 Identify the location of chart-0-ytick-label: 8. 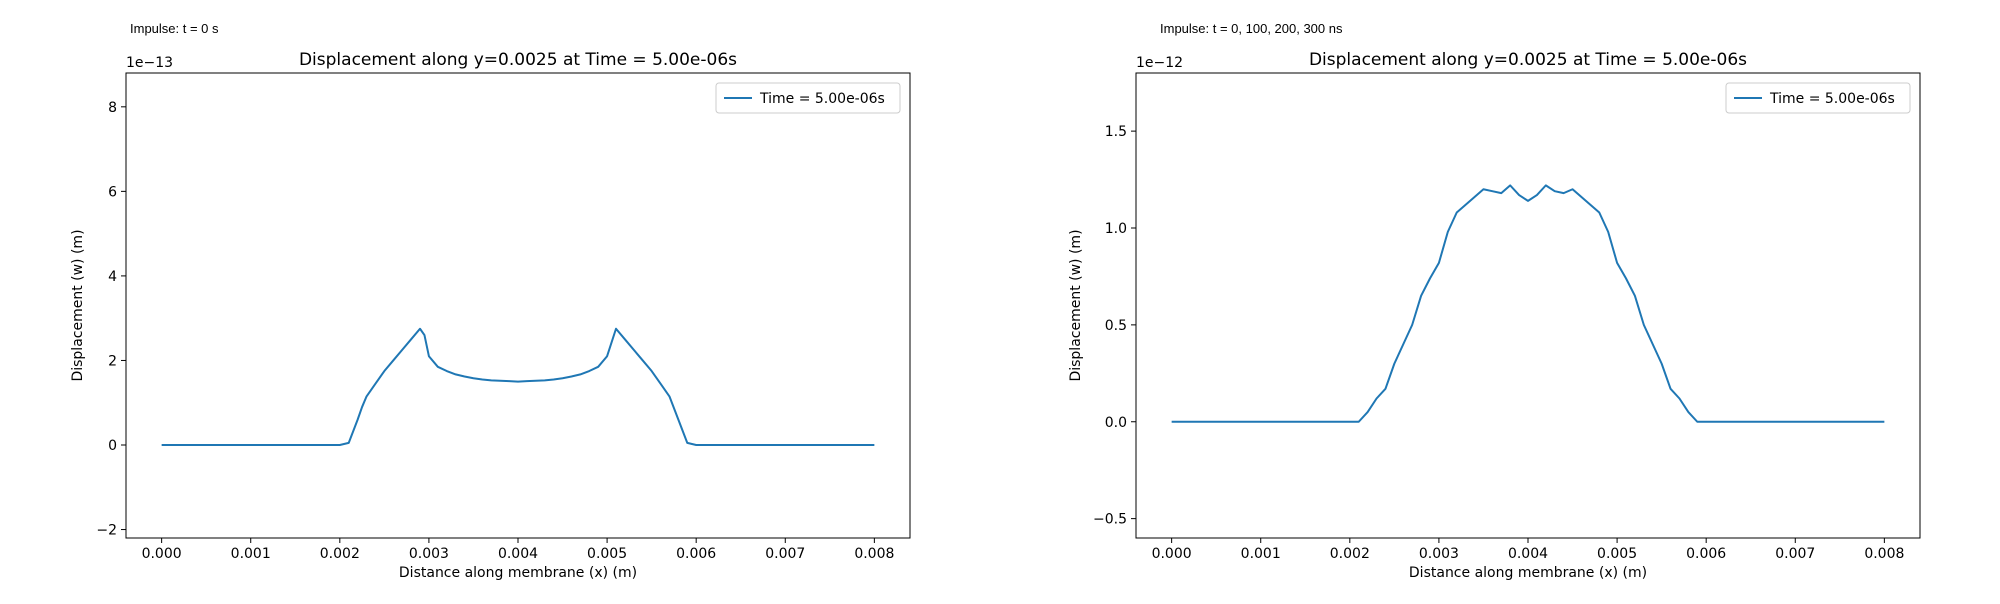
(112, 108).